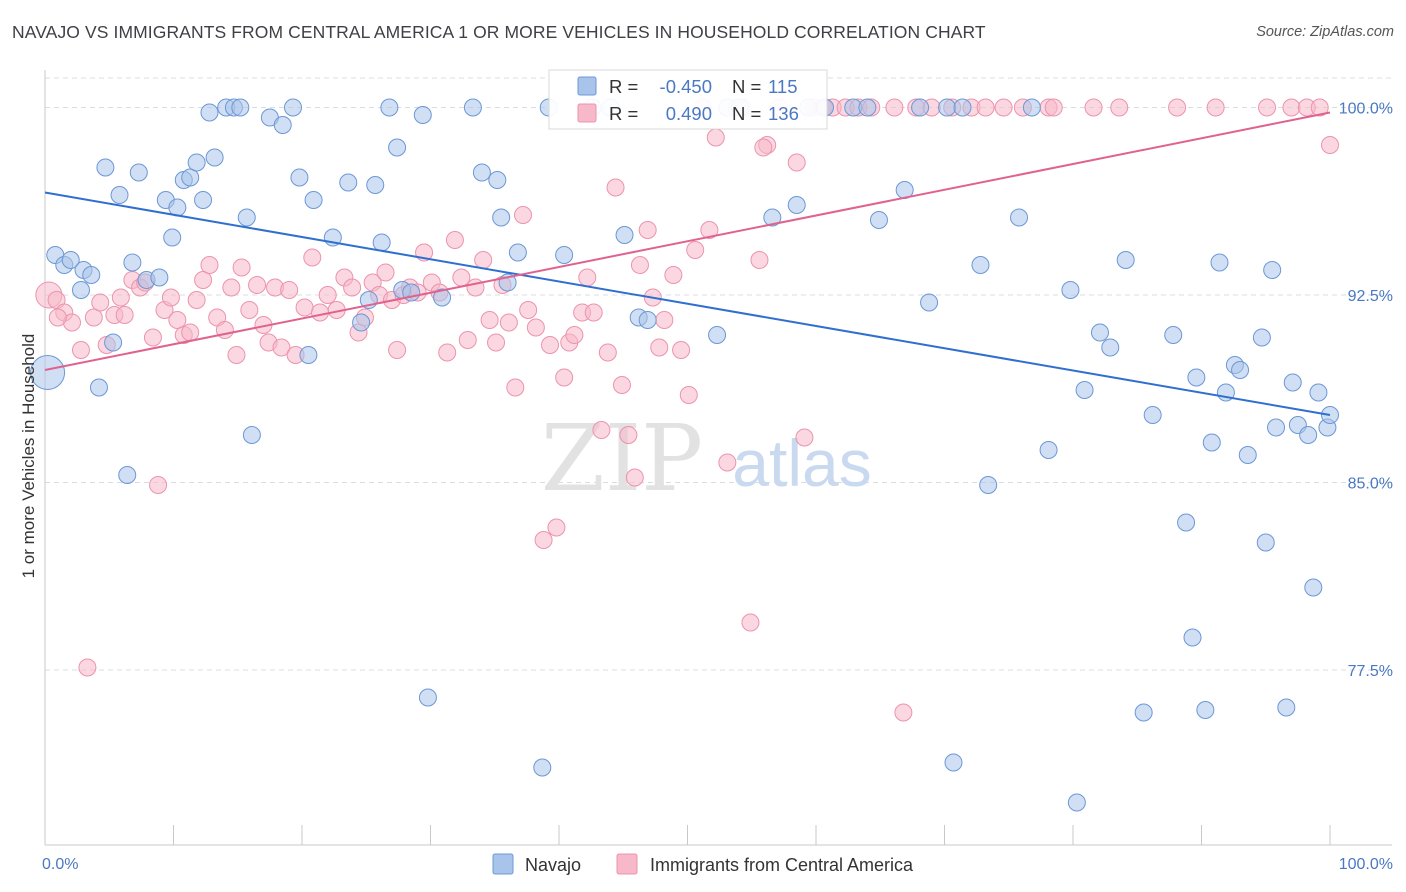 This screenshot has width=1406, height=892. I want to click on chart-source: Source: ZipAtlas.com, so click(1325, 32).